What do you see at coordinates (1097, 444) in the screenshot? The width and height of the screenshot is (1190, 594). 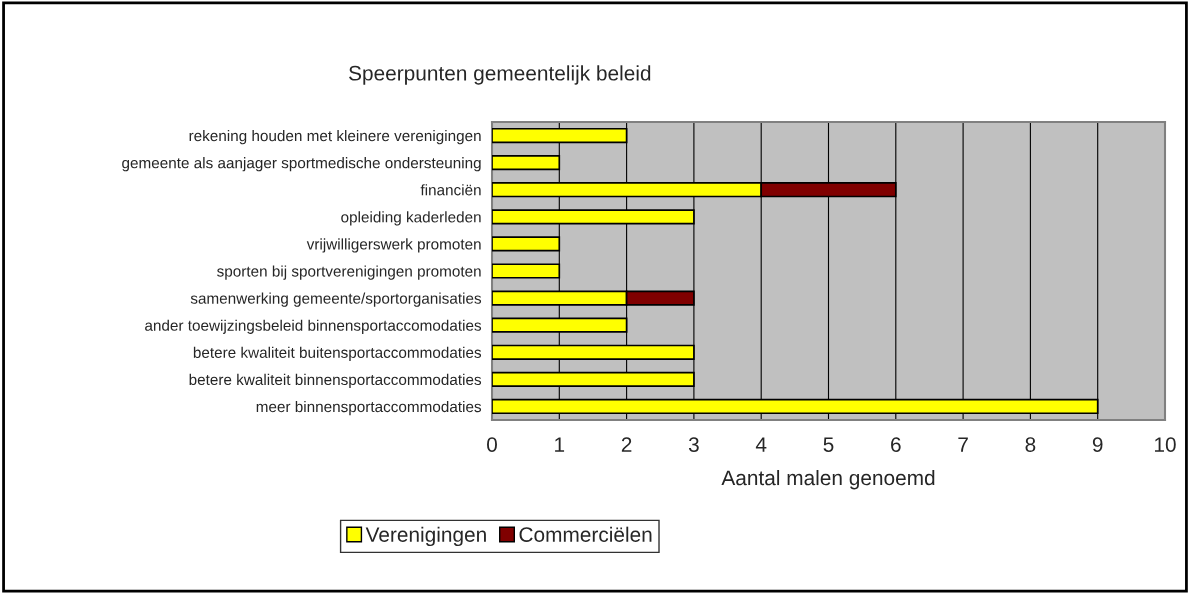 I see `x-tick-label: 9` at bounding box center [1097, 444].